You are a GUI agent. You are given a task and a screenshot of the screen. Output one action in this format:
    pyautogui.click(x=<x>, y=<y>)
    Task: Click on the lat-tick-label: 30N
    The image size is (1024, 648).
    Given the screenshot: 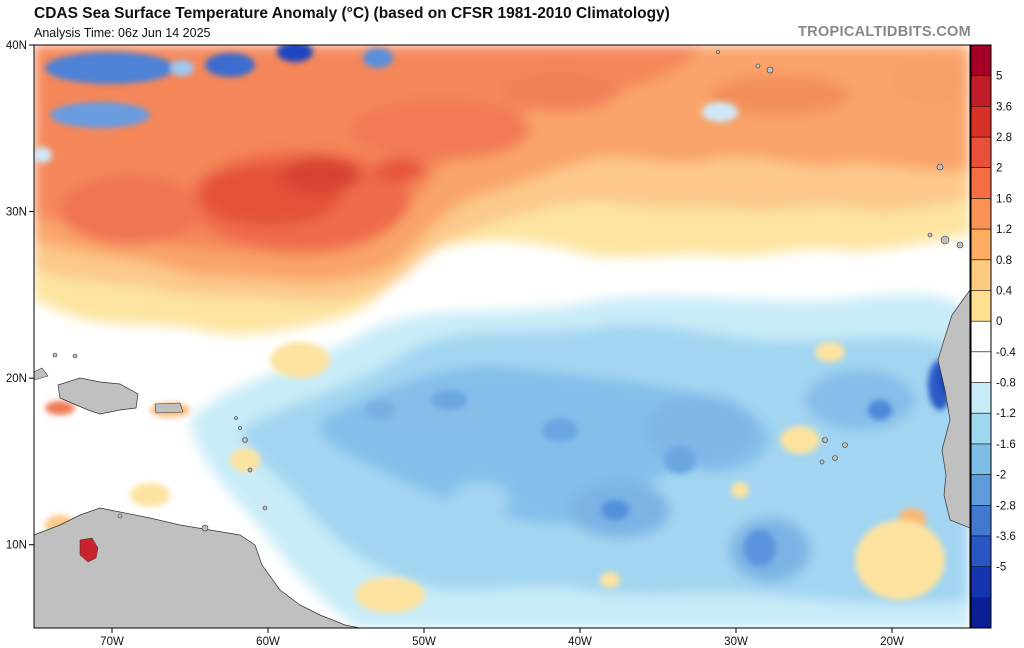 What is the action you would take?
    pyautogui.click(x=16, y=213)
    